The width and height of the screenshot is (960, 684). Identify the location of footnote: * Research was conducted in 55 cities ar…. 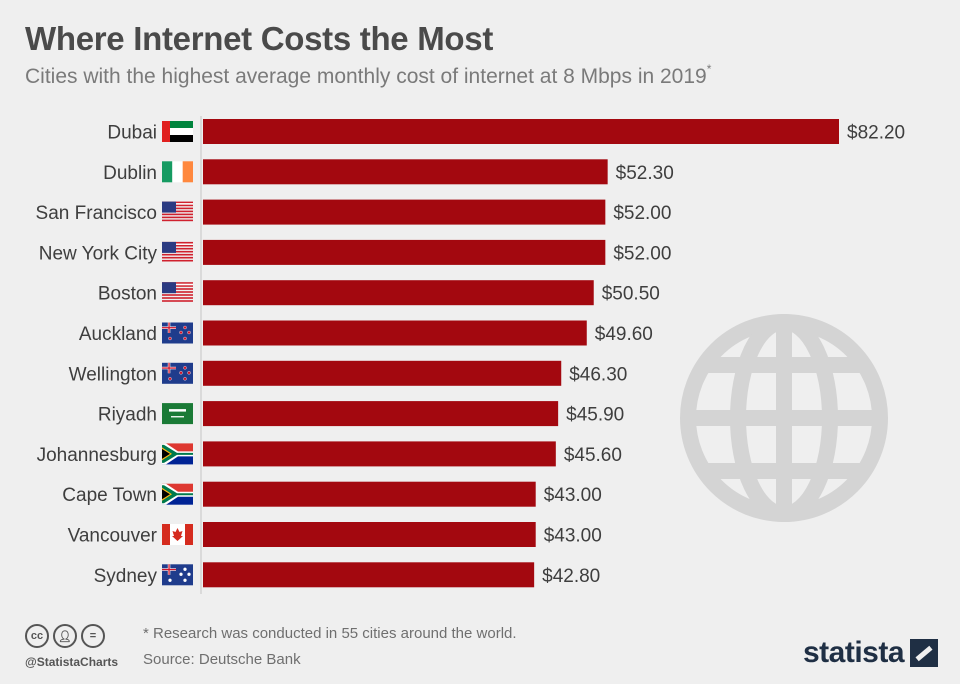
(330, 633).